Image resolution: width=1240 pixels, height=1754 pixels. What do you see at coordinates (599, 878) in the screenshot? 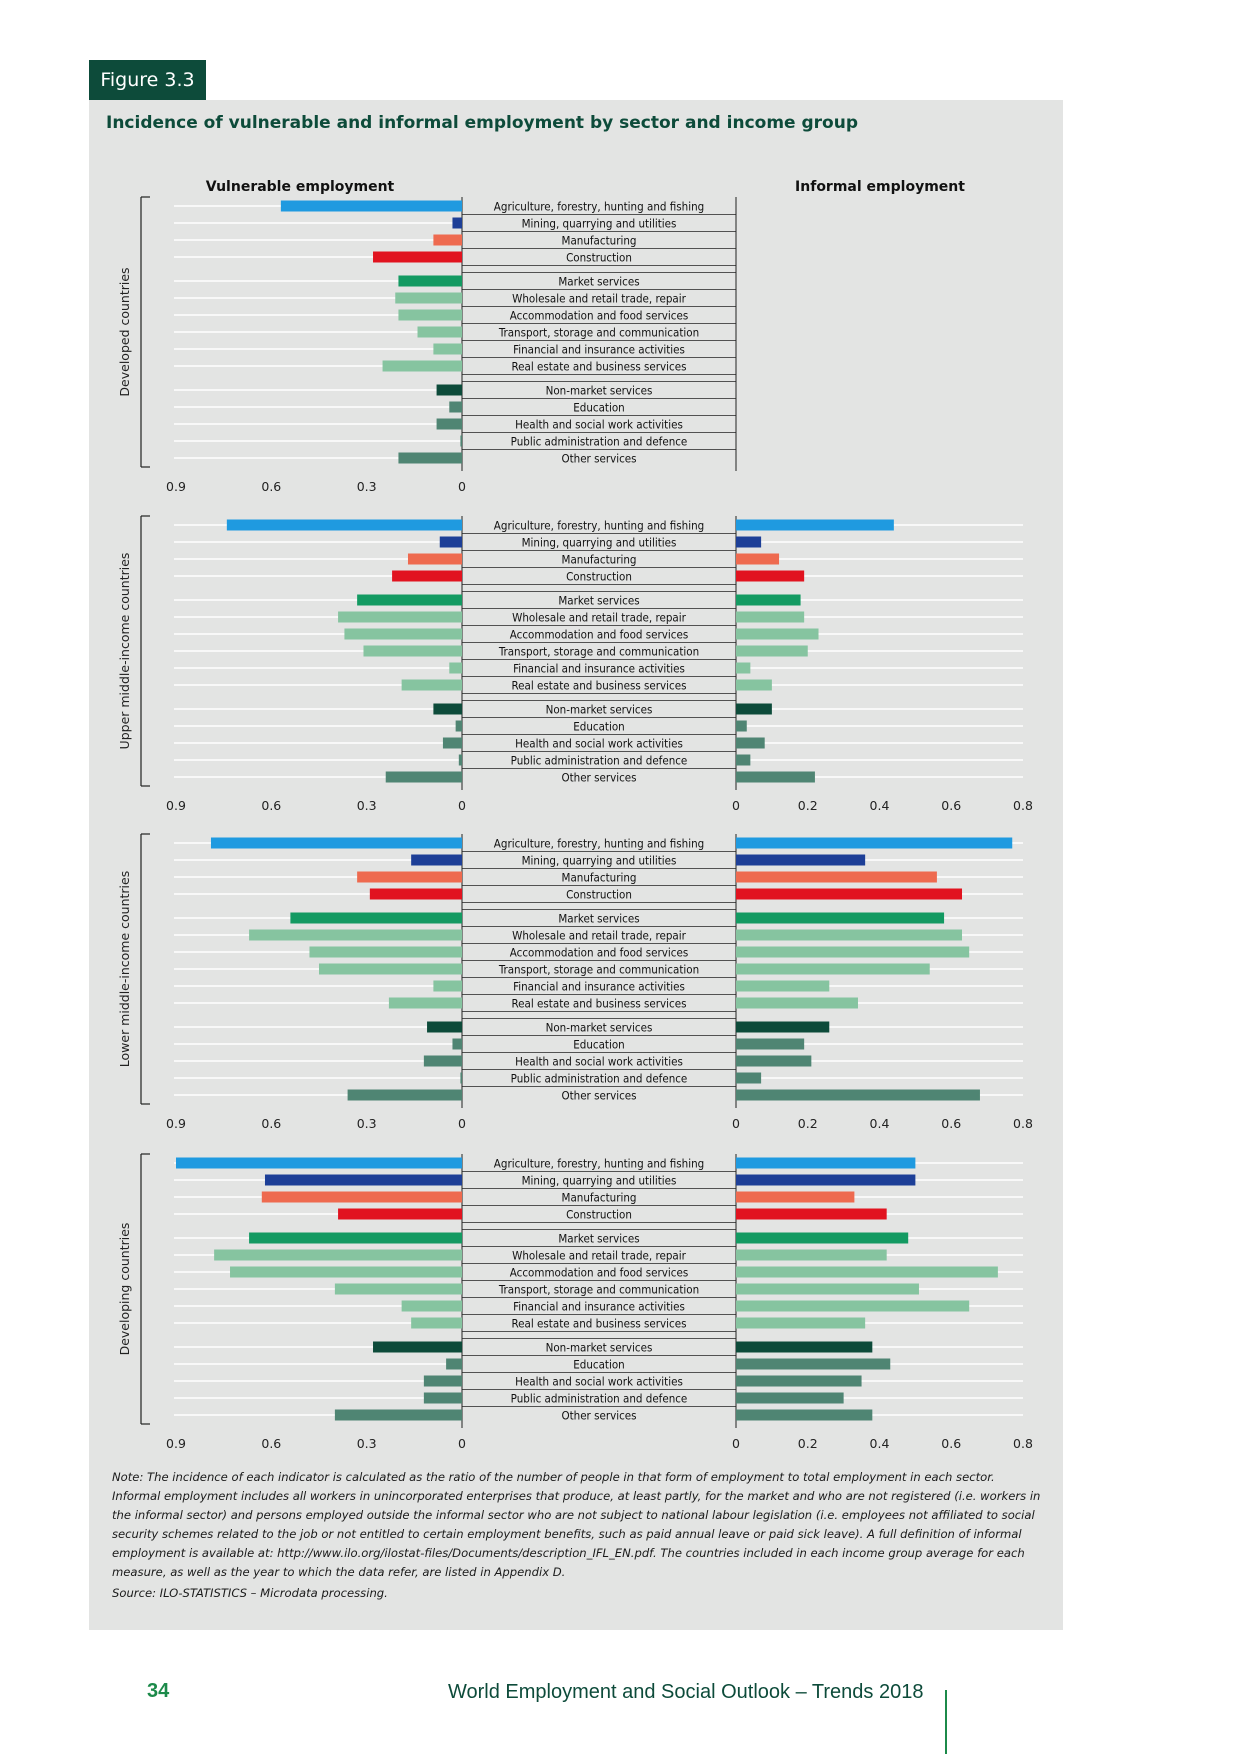
I see `category-label: Manufacturing` at bounding box center [599, 878].